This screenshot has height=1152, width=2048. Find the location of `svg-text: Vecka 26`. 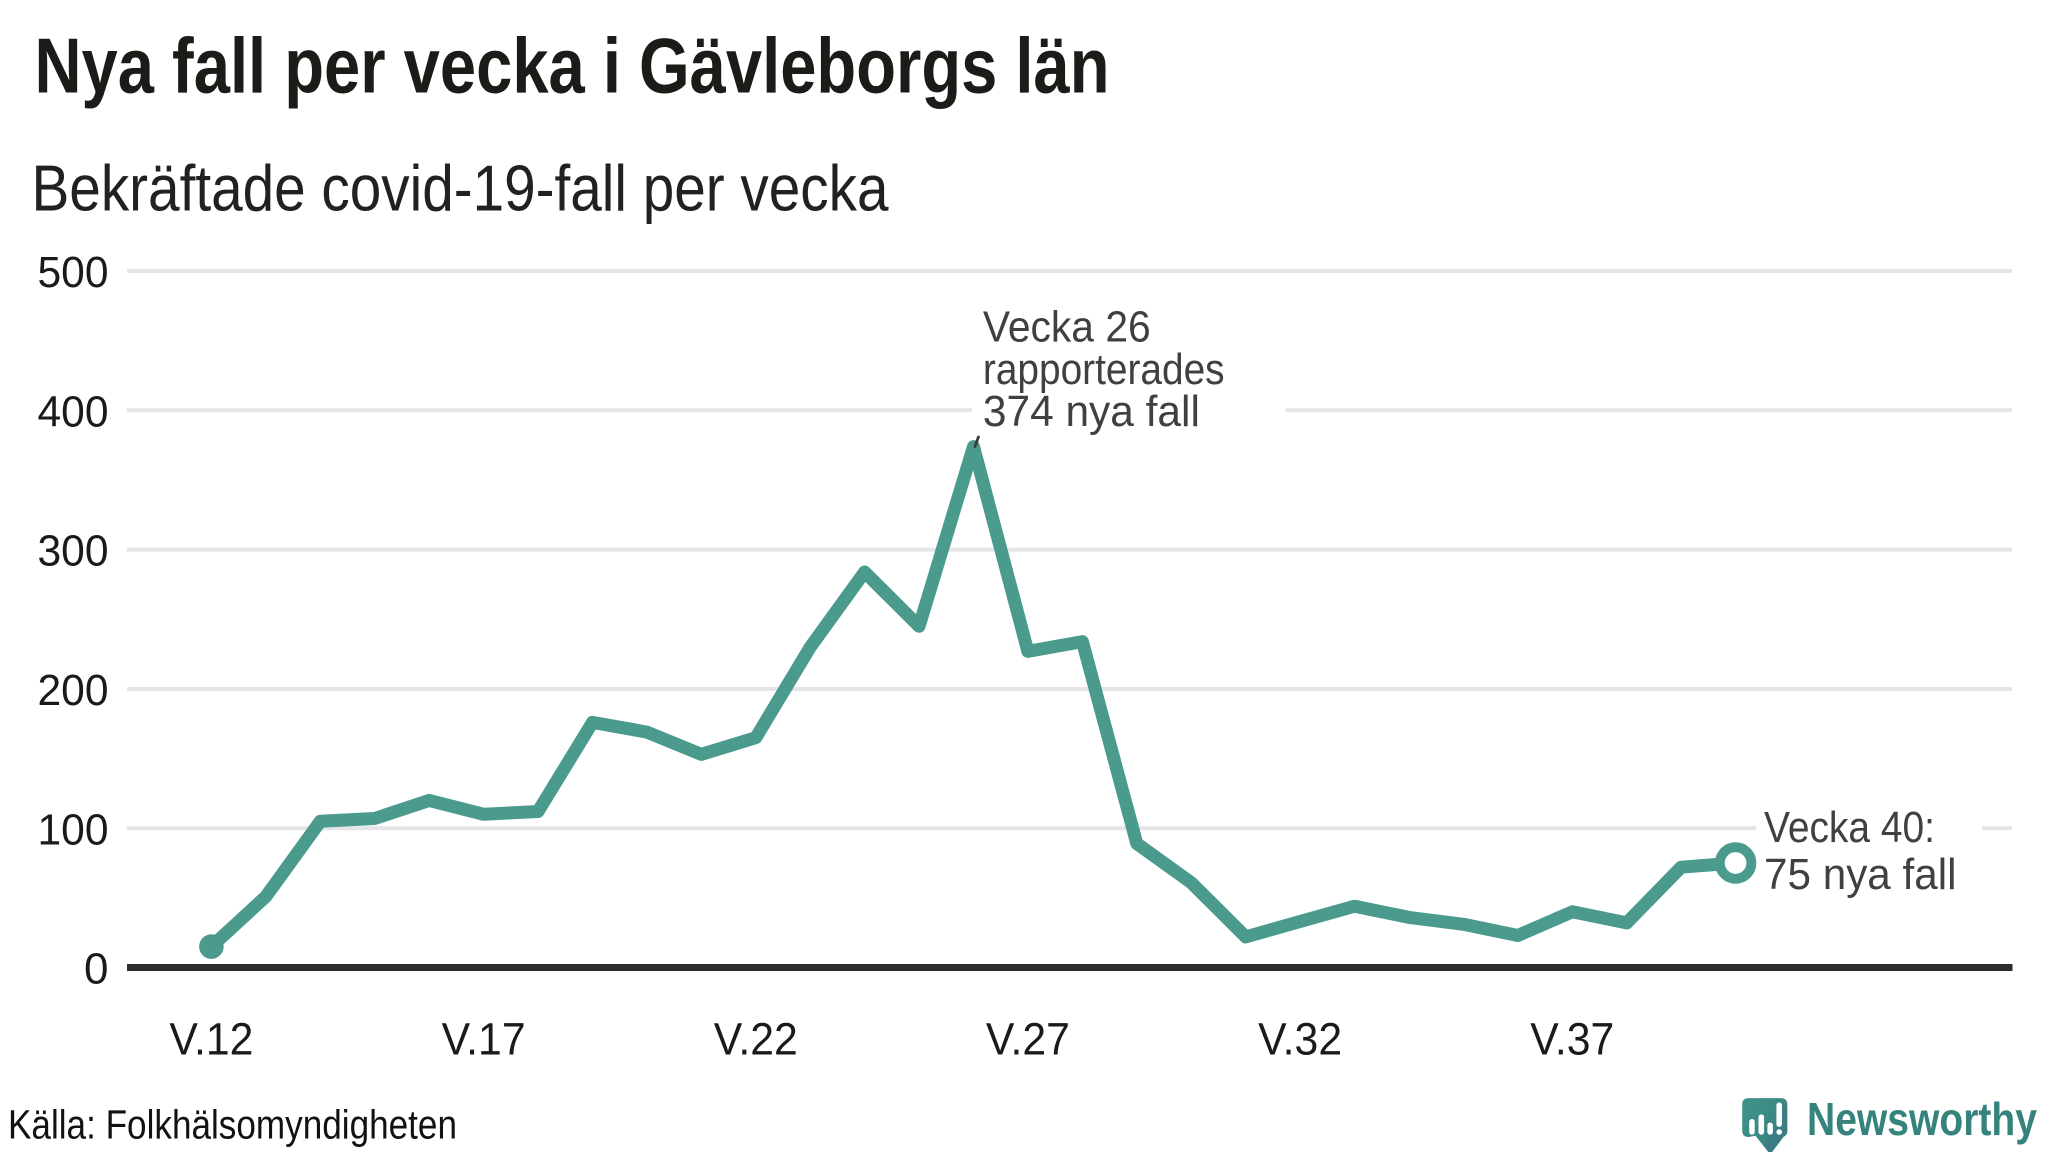

svg-text: Vecka 26 is located at coordinates (1067, 327).